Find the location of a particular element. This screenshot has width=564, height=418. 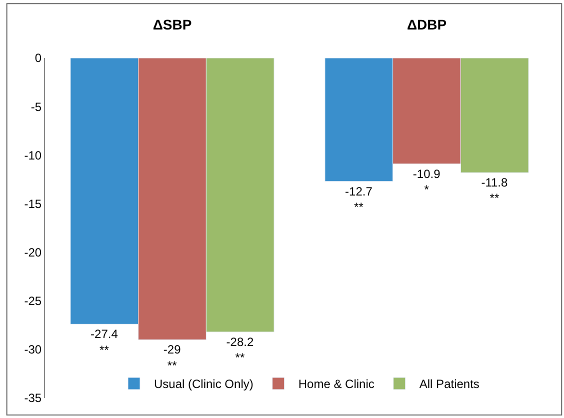

data-label: -12.7 ** is located at coordinates (359, 199).